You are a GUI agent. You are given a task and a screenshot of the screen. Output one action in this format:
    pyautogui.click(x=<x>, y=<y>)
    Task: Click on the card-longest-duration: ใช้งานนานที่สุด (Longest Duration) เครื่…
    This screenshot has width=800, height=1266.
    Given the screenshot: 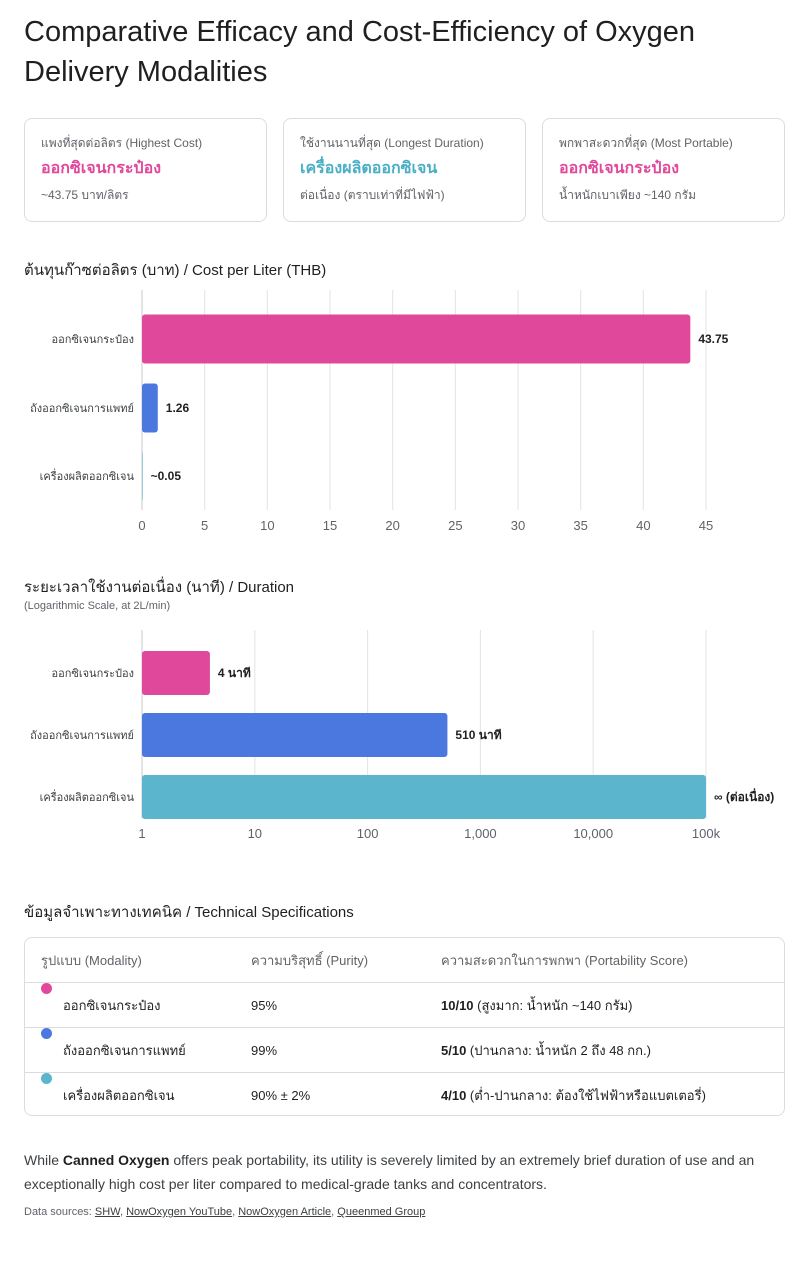 What is the action you would take?
    pyautogui.click(x=404, y=170)
    